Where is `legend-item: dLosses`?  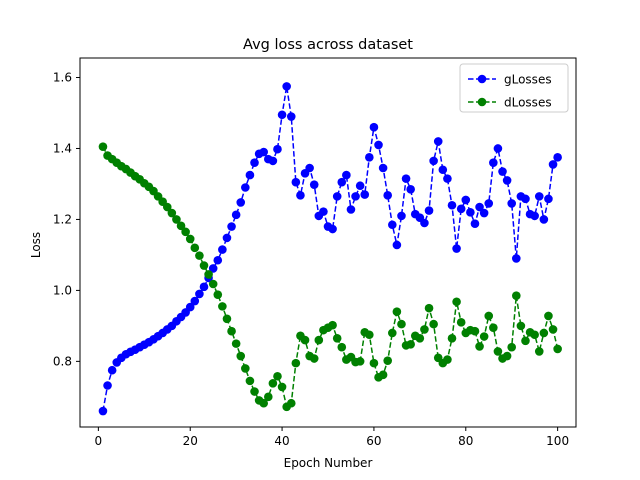
legend-item: dLosses is located at coordinates (510, 103).